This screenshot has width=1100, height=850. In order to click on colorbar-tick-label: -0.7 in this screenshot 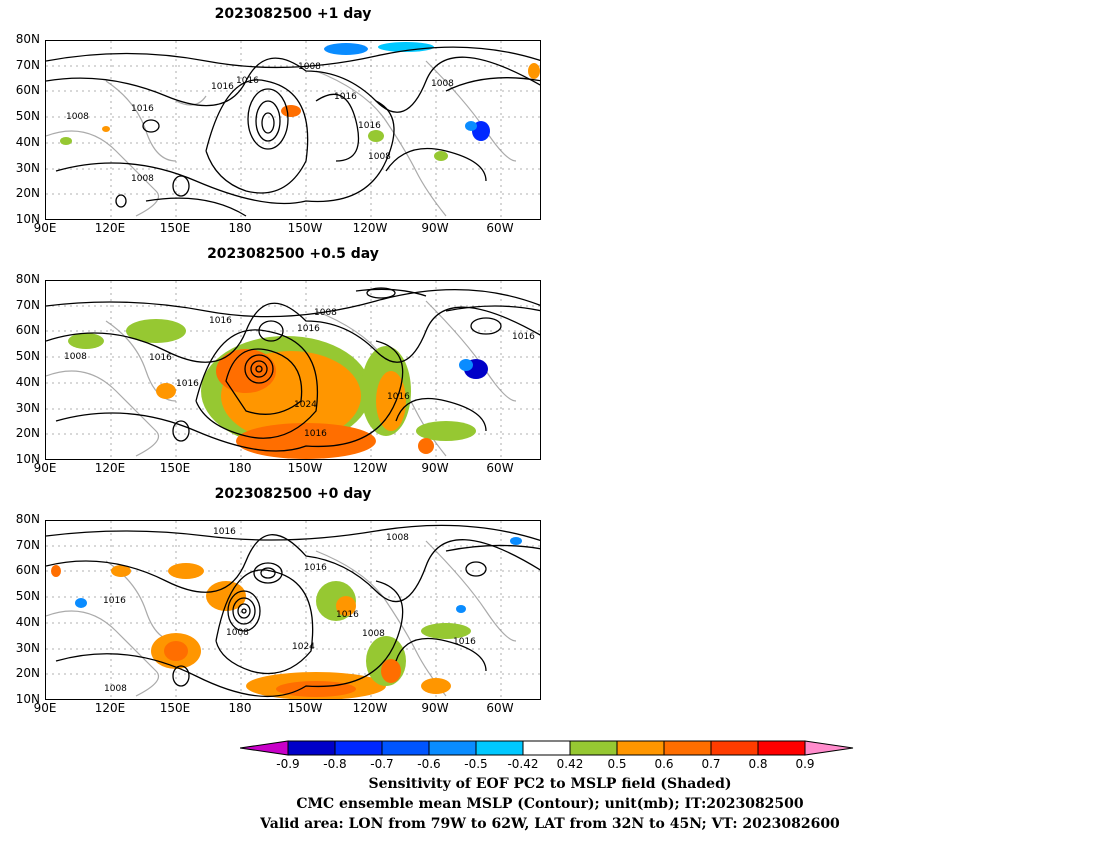, I will do `click(382, 764)`.